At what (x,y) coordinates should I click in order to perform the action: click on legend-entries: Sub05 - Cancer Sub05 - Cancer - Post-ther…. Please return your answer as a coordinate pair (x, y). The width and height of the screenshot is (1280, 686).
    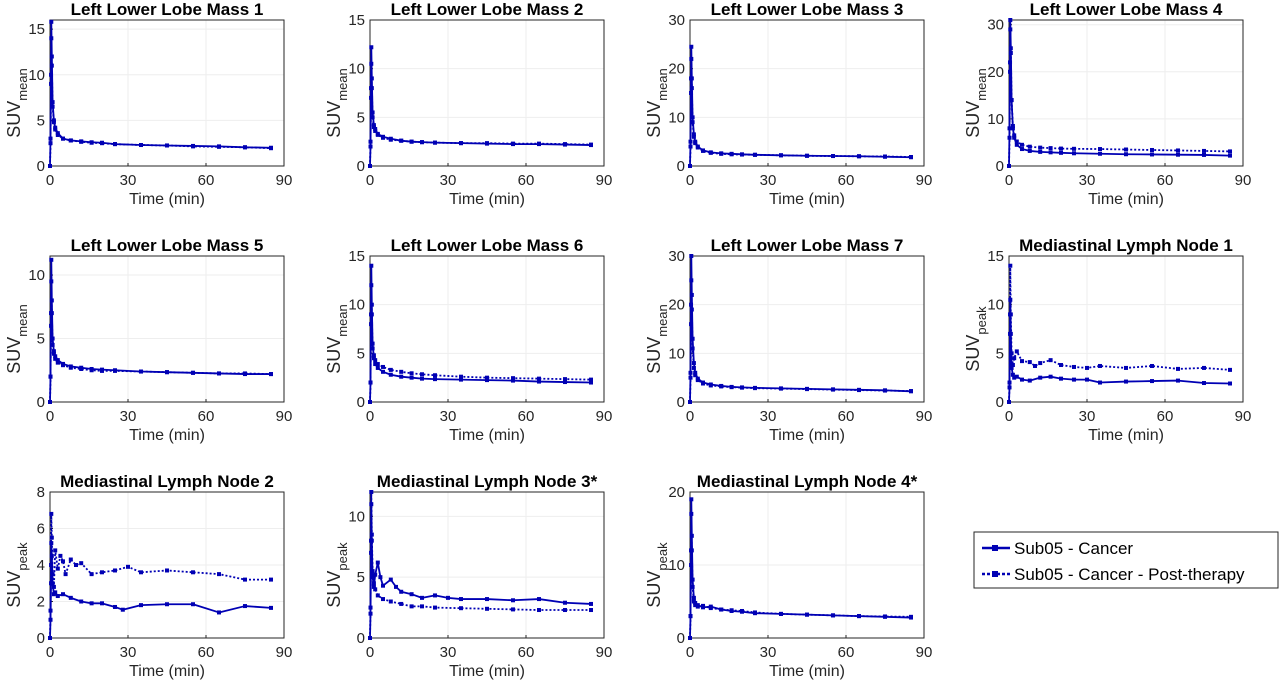
    Looking at the image, I should click on (1113, 561).